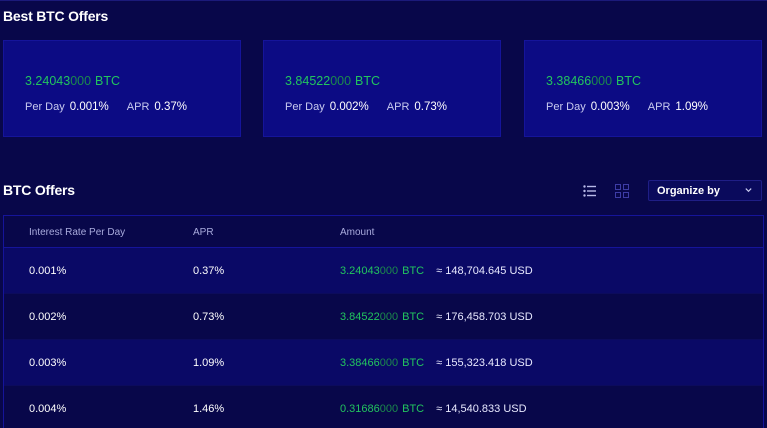 The image size is (767, 428). I want to click on usd-value: ≈ 176,458.703 USD, so click(484, 317).